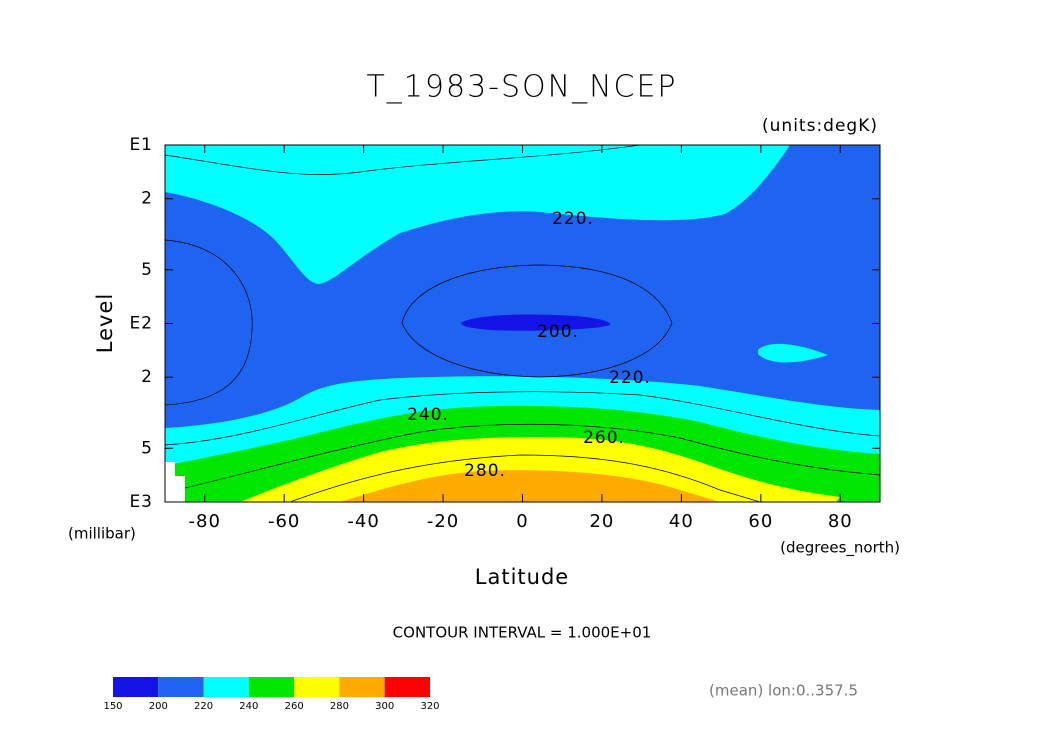 This screenshot has height=739, width=1044. What do you see at coordinates (558, 332) in the screenshot?
I see `contour-label: 200.` at bounding box center [558, 332].